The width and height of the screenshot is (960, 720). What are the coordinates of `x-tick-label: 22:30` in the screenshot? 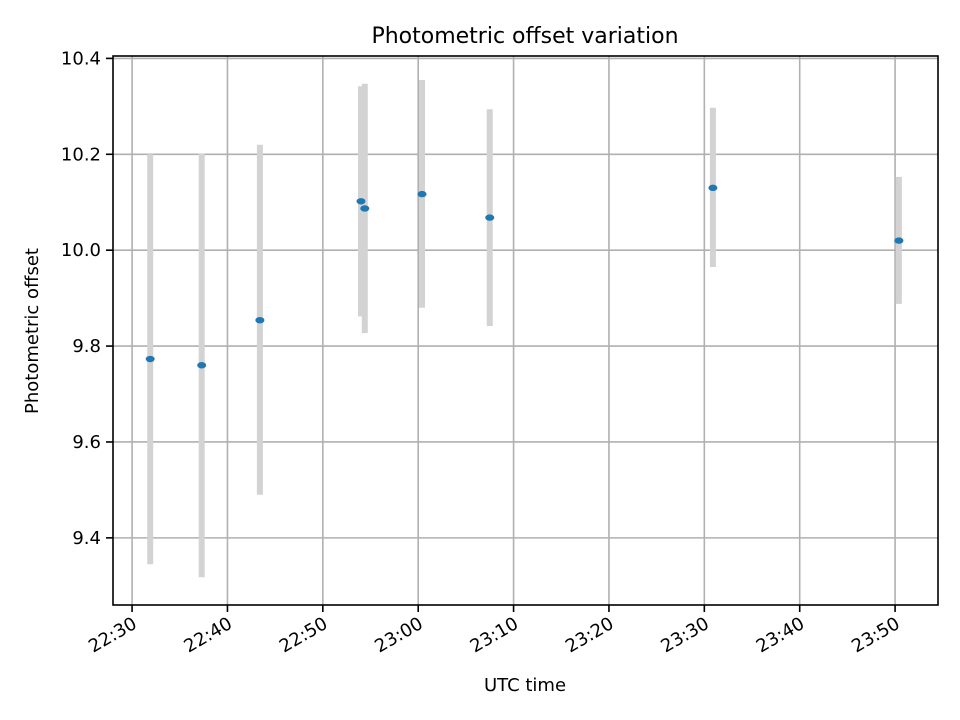 It's located at (112, 635).